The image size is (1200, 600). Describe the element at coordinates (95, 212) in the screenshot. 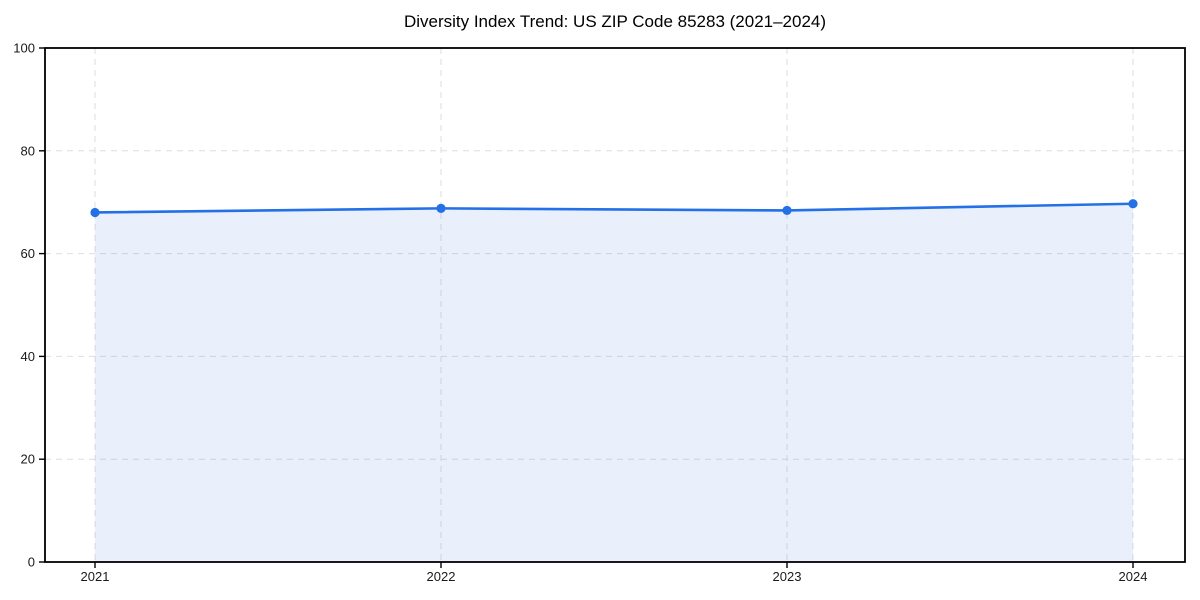

I see `data-point-2021` at that location.